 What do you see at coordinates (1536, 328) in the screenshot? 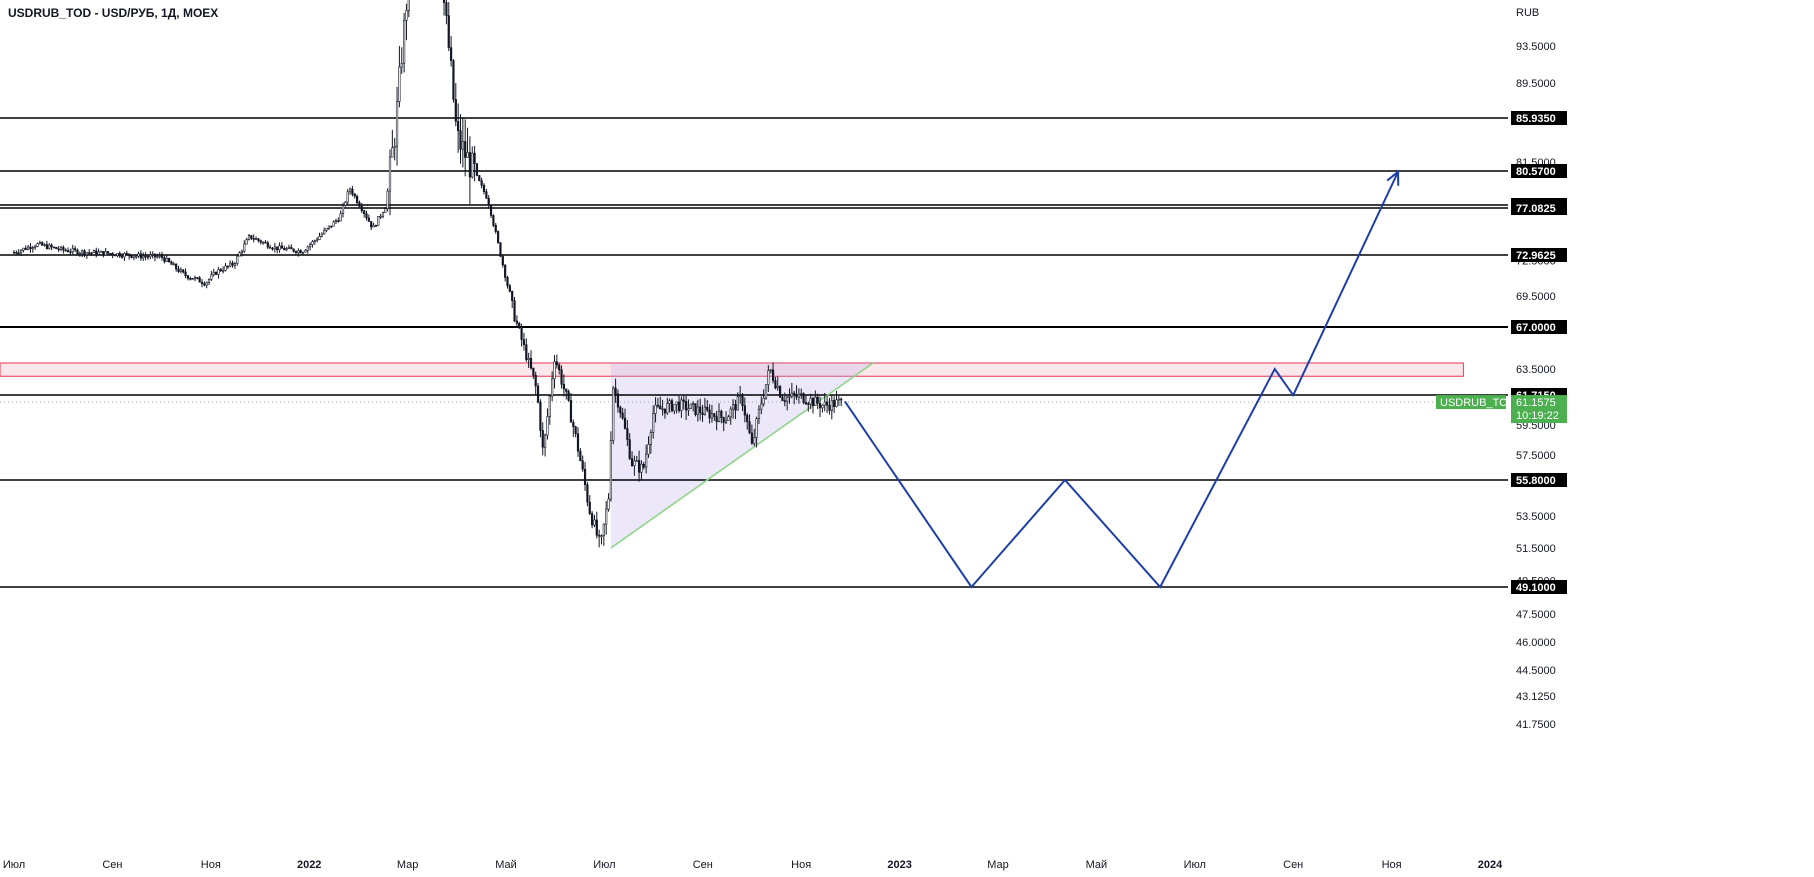
I see `level-tag-label: 67.0000` at bounding box center [1536, 328].